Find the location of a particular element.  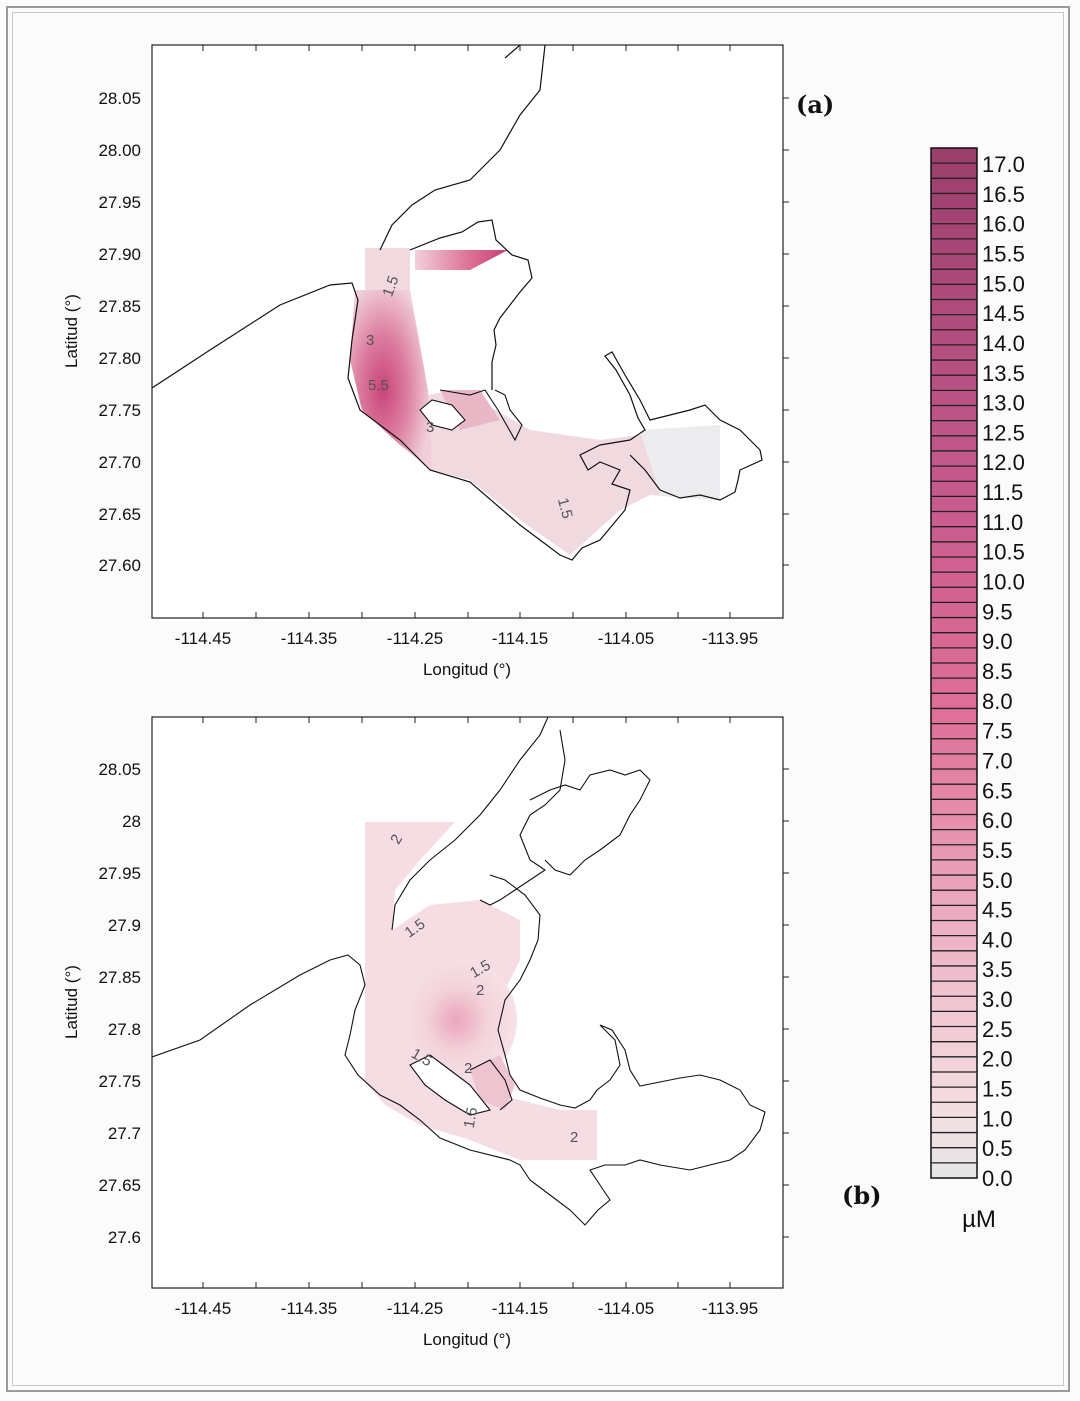

colorbar-tick-label: 14.0 is located at coordinates (1003, 343).